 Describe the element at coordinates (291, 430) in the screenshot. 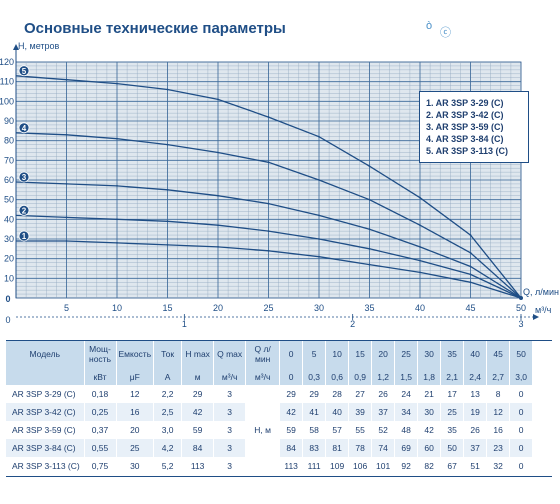

I see `cell-head: 59` at that location.